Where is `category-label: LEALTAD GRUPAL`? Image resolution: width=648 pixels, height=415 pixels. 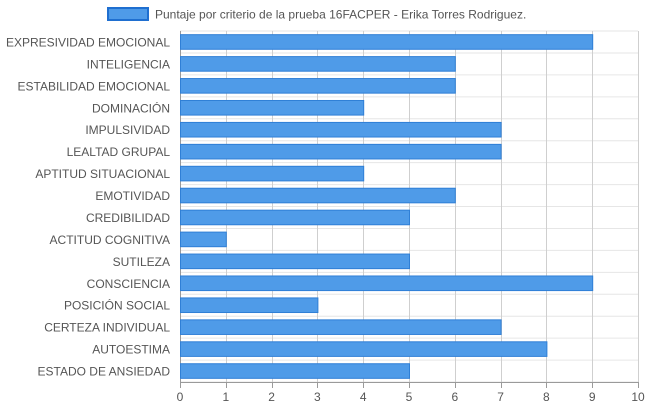 category-label: LEALTAD GRUPAL is located at coordinates (119, 152).